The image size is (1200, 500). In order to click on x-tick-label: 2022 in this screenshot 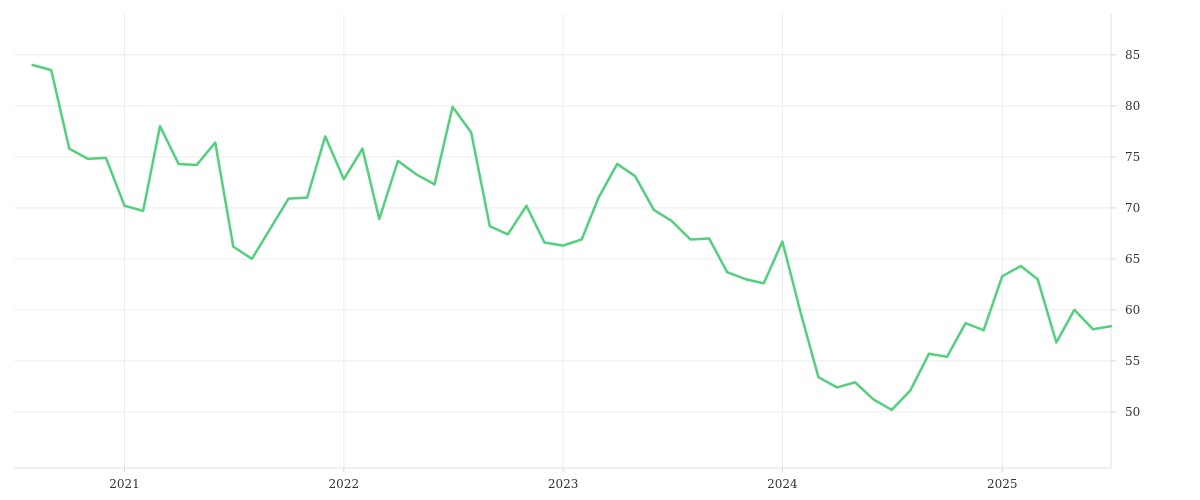, I will do `click(344, 484)`.